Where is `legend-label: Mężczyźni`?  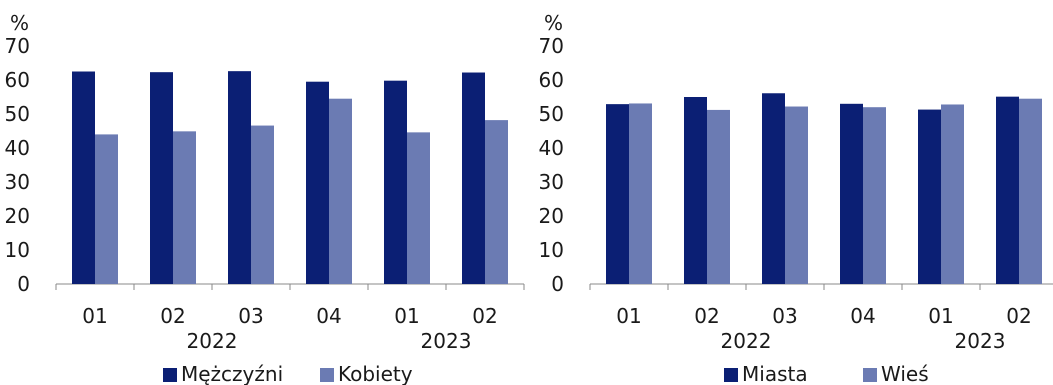 legend-label: Mężczyźni is located at coordinates (232, 373).